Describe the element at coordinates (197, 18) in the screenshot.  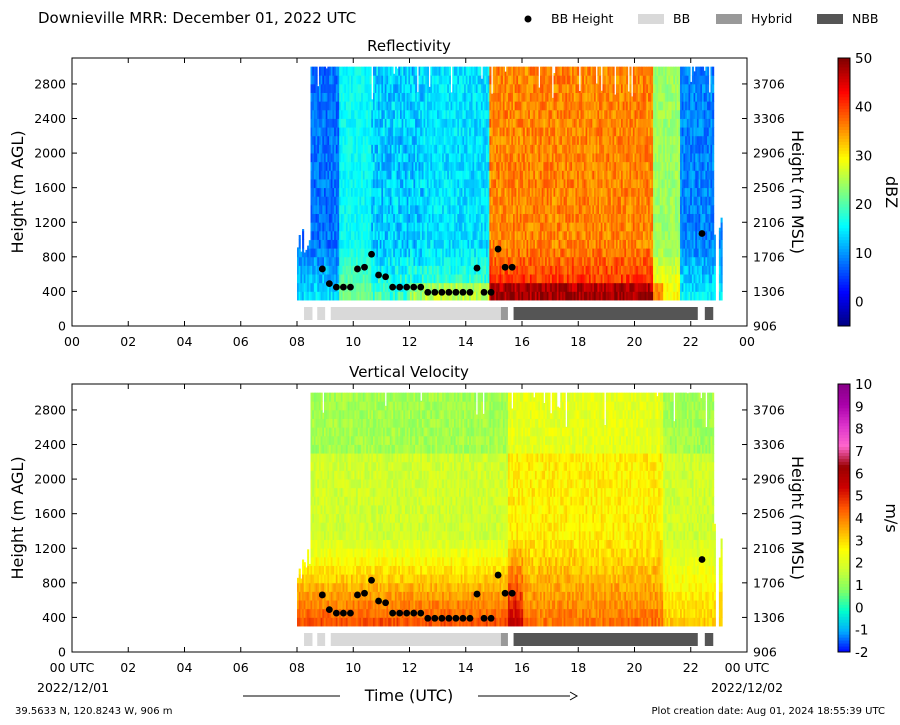
I see `figure-title: Downieville MRR: December 01, 2022 UTC` at that location.